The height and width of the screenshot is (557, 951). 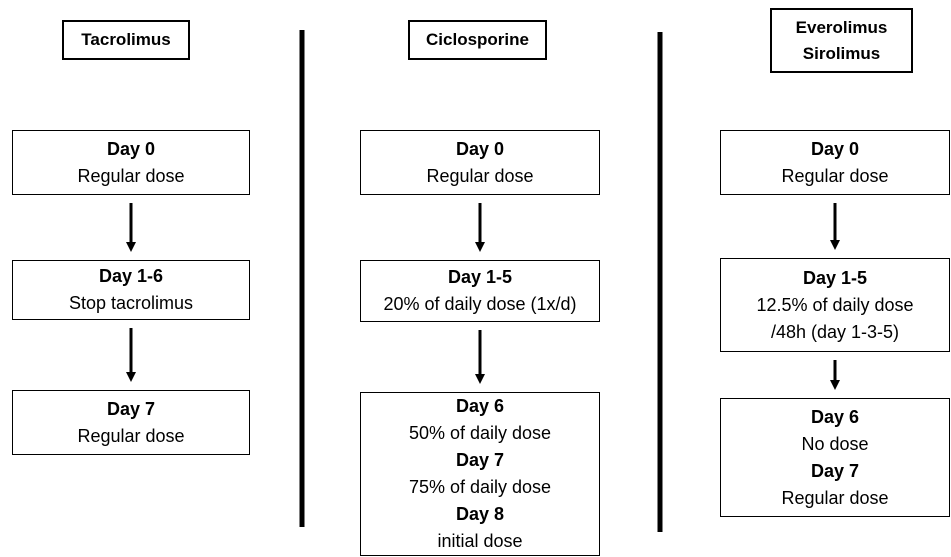 I want to click on step-box: Day 7 Regular dose, so click(x=131, y=422).